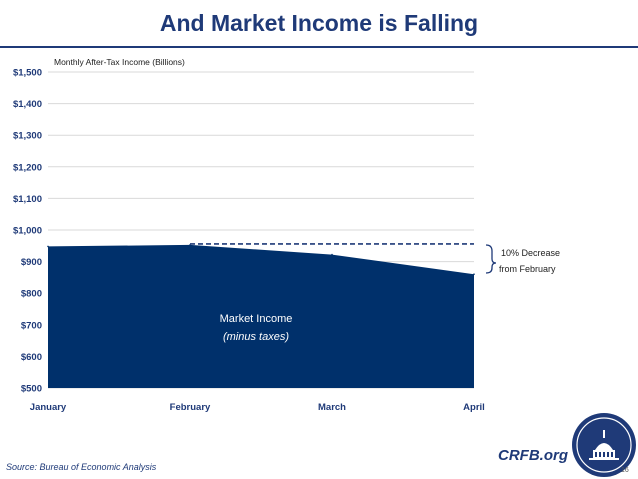  What do you see at coordinates (530, 253) in the screenshot?
I see `annotation-line1: 10% Decrease` at bounding box center [530, 253].